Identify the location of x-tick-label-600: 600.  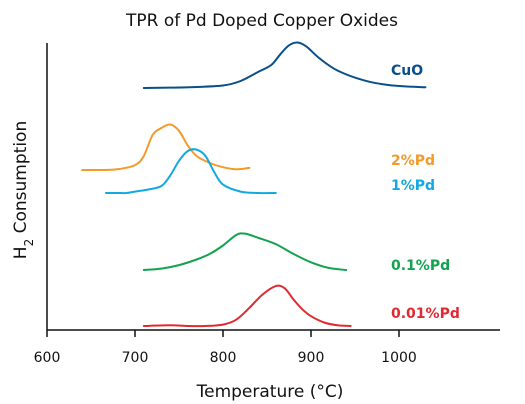
(47, 358).